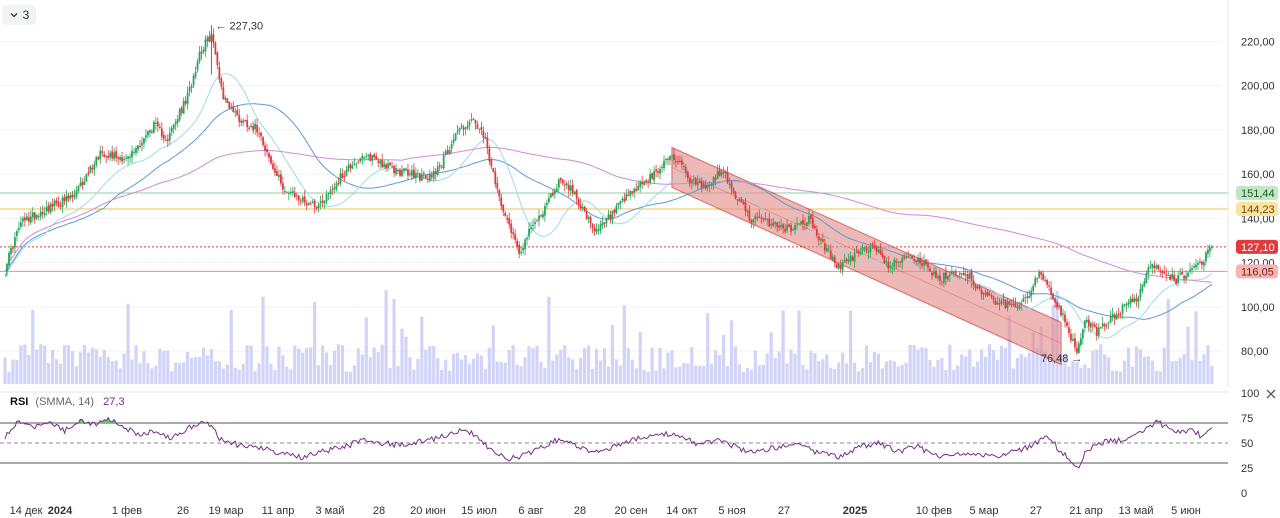 Image resolution: width=1280 pixels, height=518 pixels. What do you see at coordinates (26, 511) in the screenshot?
I see `x-tick-label: 14 дек` at bounding box center [26, 511].